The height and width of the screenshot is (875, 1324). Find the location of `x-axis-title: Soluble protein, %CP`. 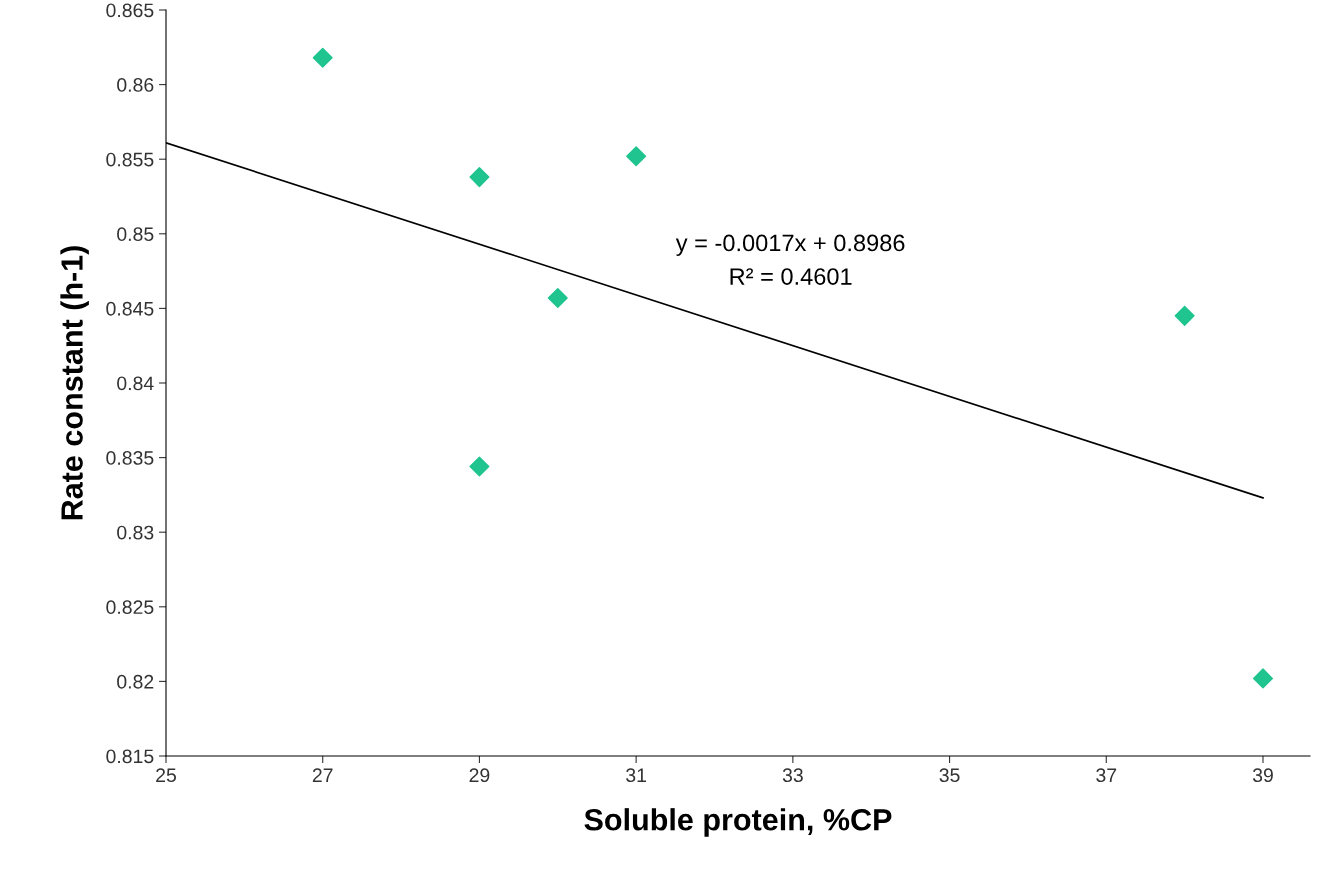

x-axis-title: Soluble protein, %CP is located at coordinates (738, 822).